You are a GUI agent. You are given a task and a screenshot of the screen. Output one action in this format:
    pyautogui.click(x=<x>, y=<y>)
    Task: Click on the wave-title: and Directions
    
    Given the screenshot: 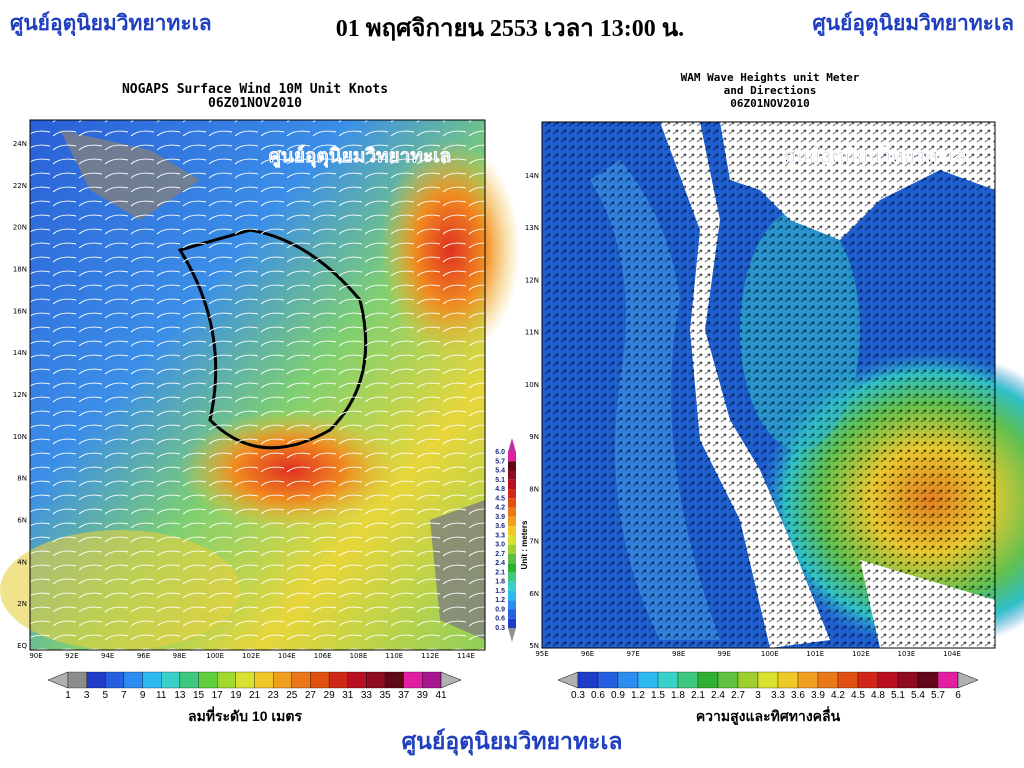 What is the action you would take?
    pyautogui.click(x=770, y=90)
    